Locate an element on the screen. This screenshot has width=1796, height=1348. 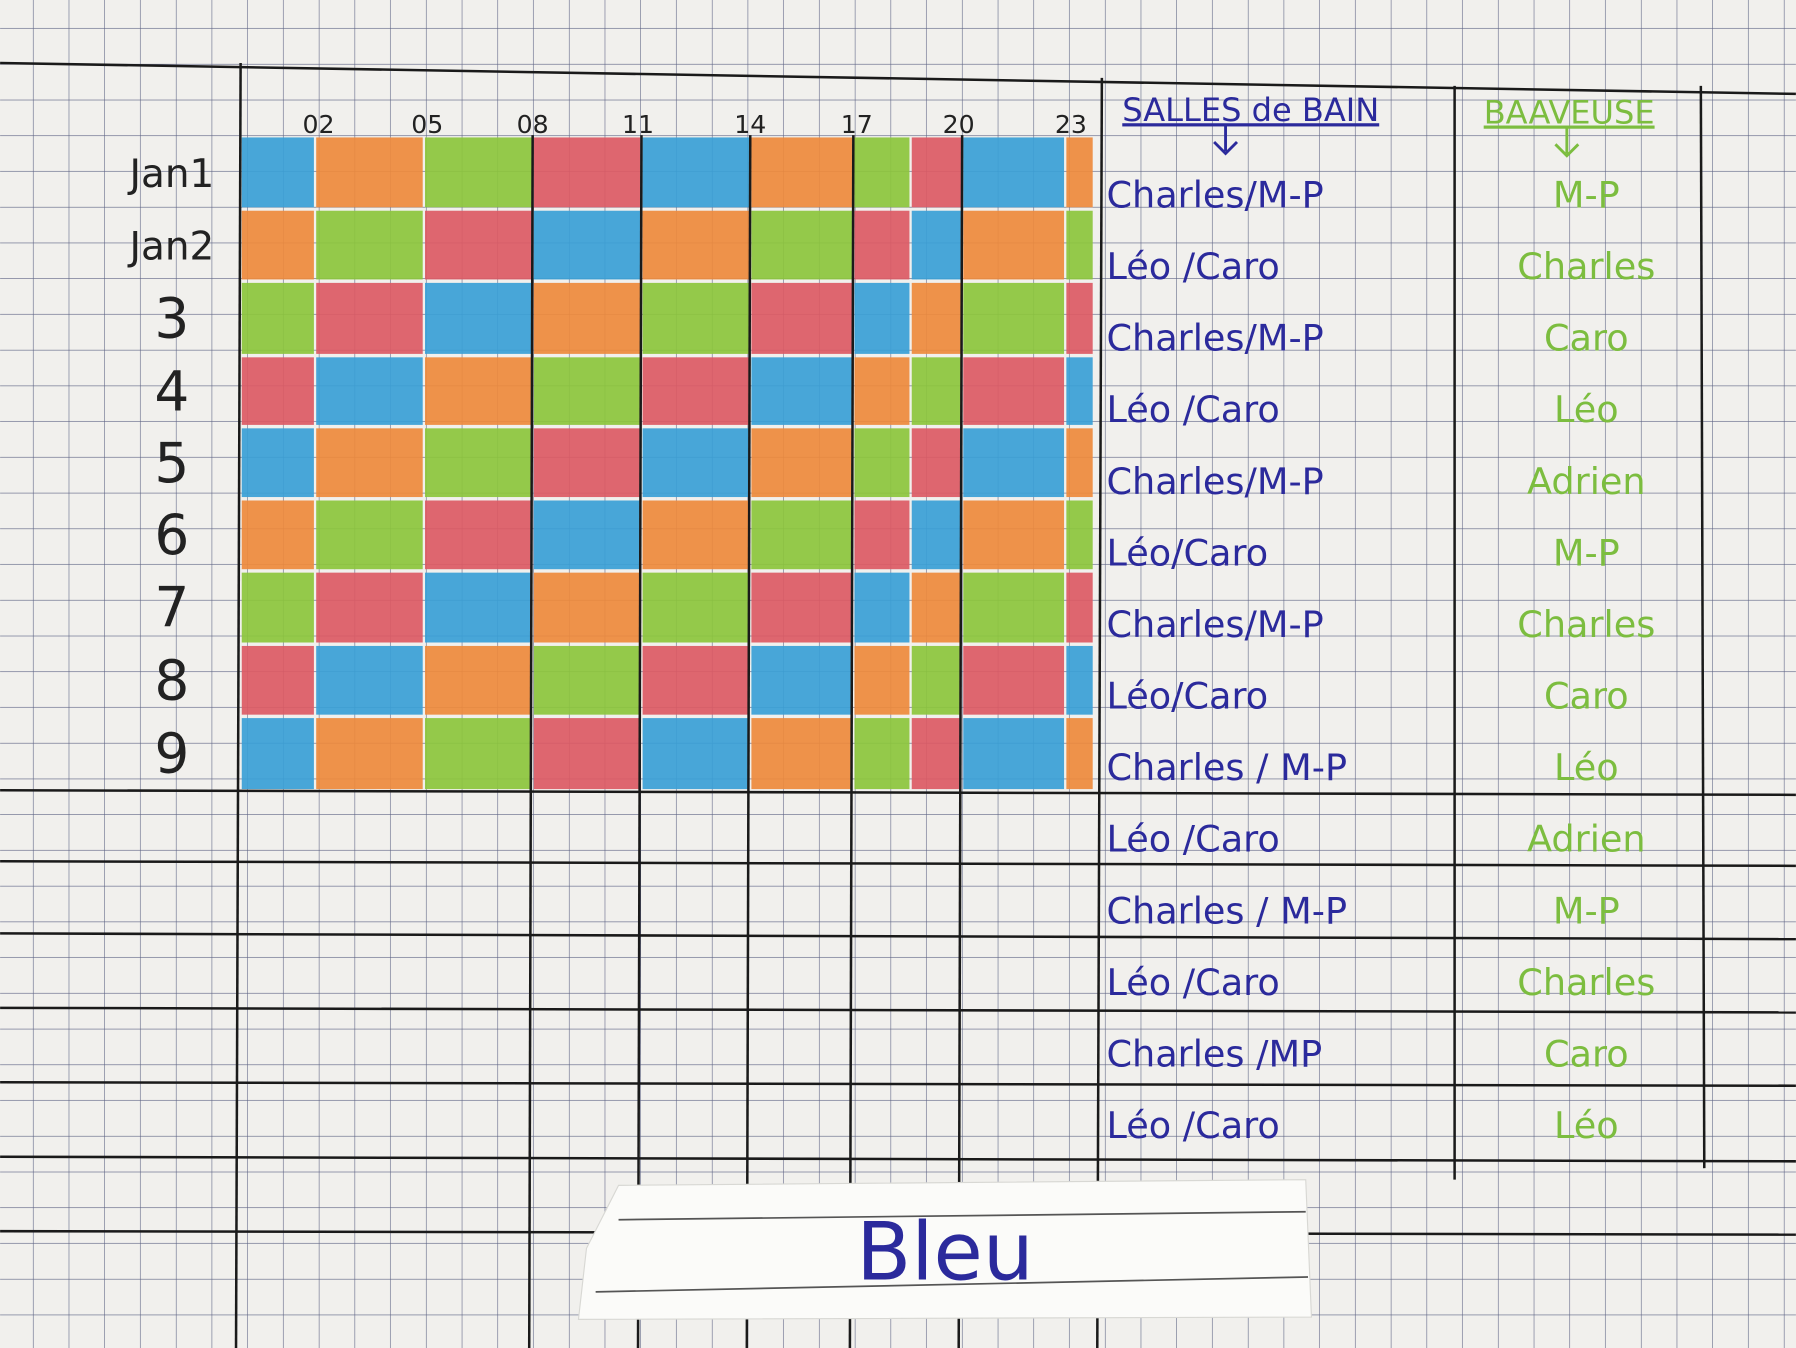
baveuse-entry: Caro is located at coordinates (1586, 1053).